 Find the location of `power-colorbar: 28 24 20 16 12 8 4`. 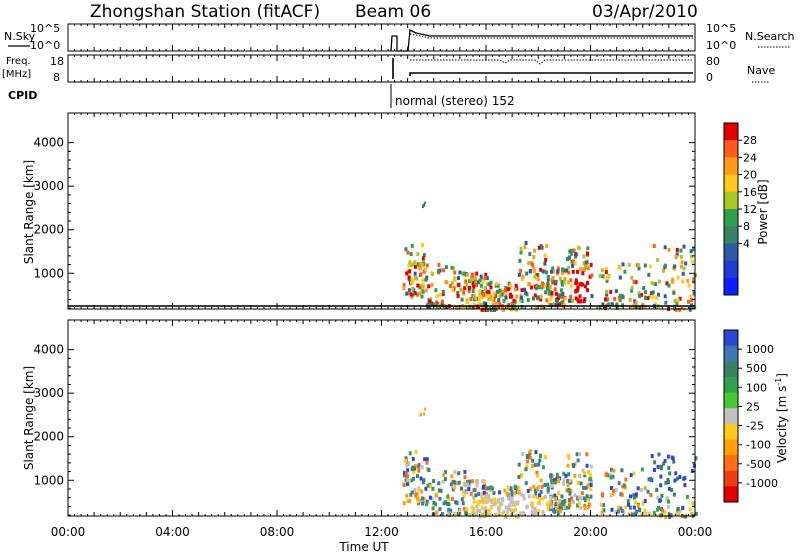

power-colorbar: 28 24 20 16 12 8 4 is located at coordinates (740, 209).